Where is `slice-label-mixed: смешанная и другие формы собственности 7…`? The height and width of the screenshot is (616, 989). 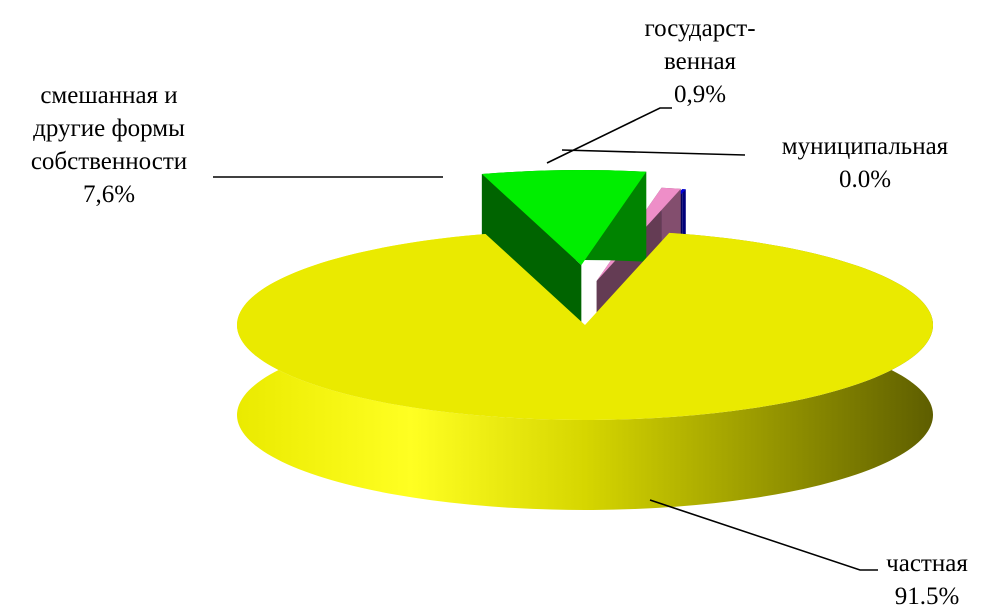 slice-label-mixed: смешанная и другие формы собственности 7… is located at coordinates (109, 145).